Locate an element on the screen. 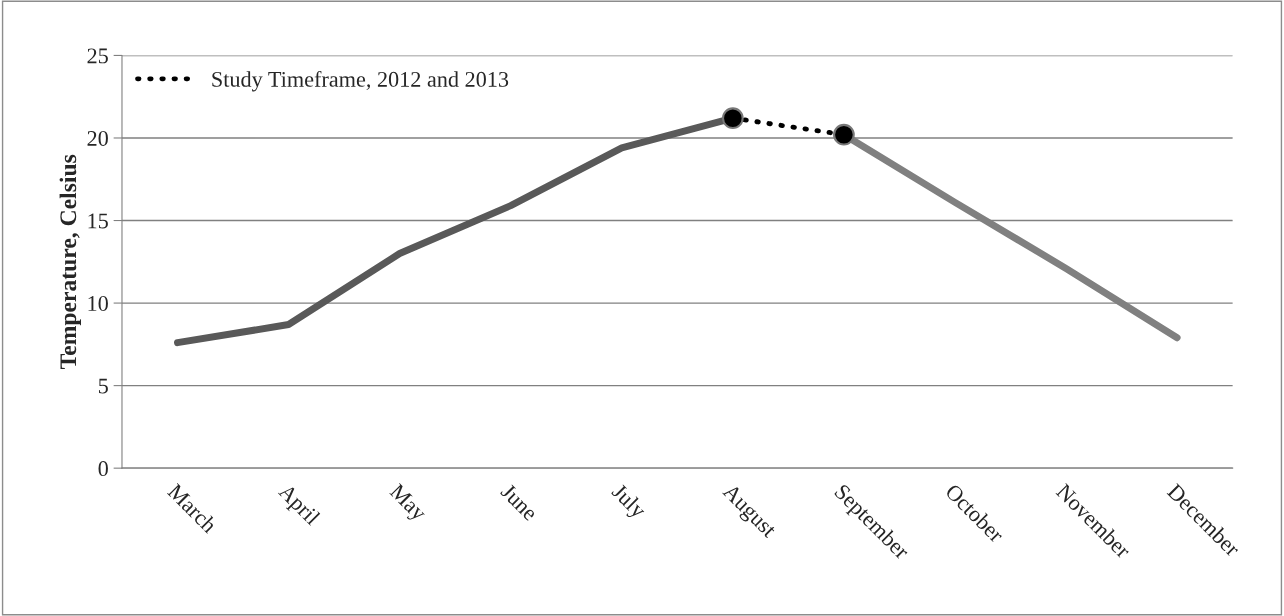 The image size is (1284, 616). x-tick-label: July is located at coordinates (627, 502).